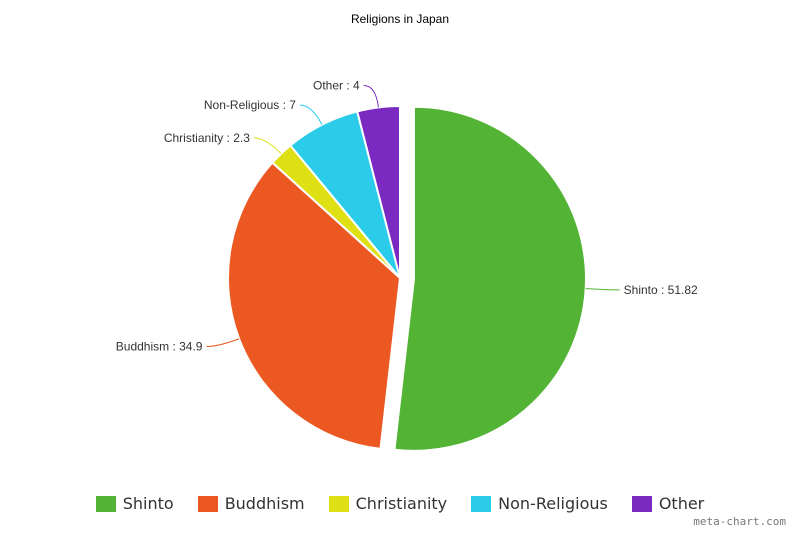 The height and width of the screenshot is (533, 800). Describe the element at coordinates (739, 521) in the screenshot. I see `watermark: meta-chart.com` at that location.